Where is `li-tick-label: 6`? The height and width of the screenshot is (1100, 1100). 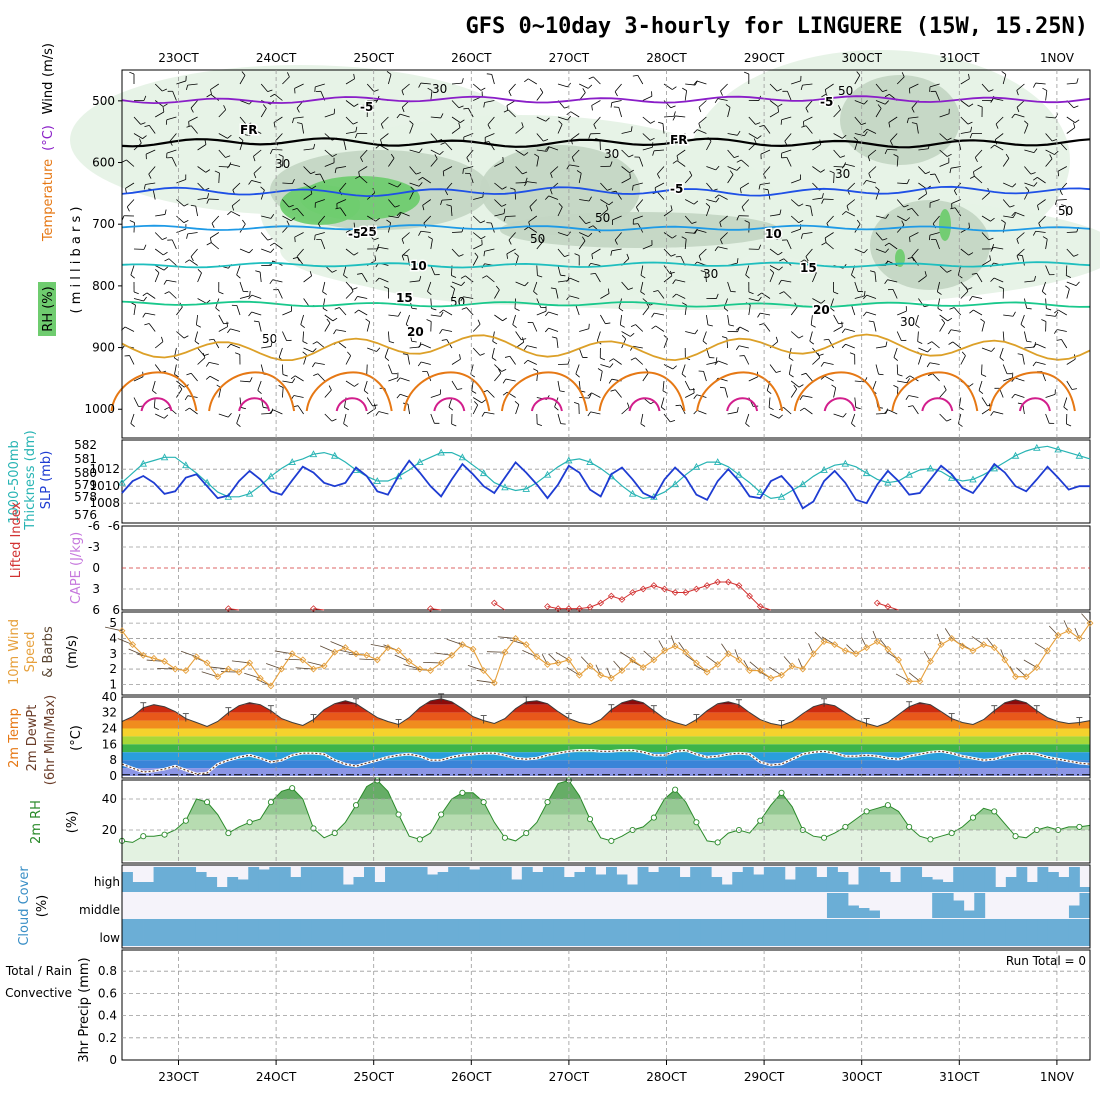 li-tick-label: 6 is located at coordinates (96, 610).